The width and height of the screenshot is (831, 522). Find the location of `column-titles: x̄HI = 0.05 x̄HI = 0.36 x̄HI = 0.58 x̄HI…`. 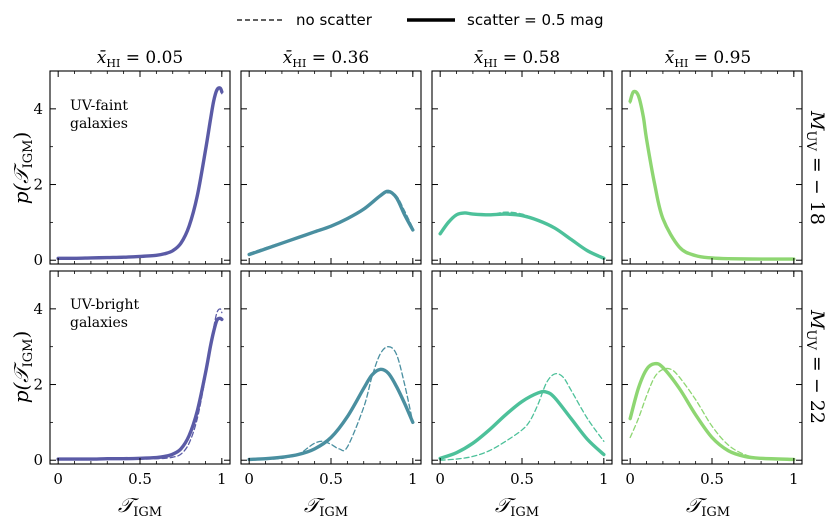

column-titles: x̄HI = 0.05 x̄HI = 0.36 x̄HI = 0.58 x̄HI… is located at coordinates (424, 59).